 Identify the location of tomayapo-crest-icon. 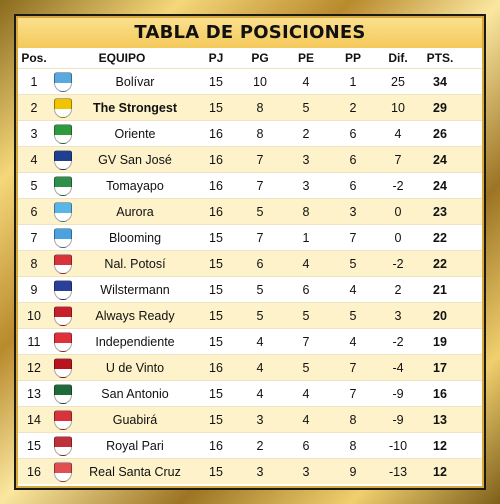
(63, 185).